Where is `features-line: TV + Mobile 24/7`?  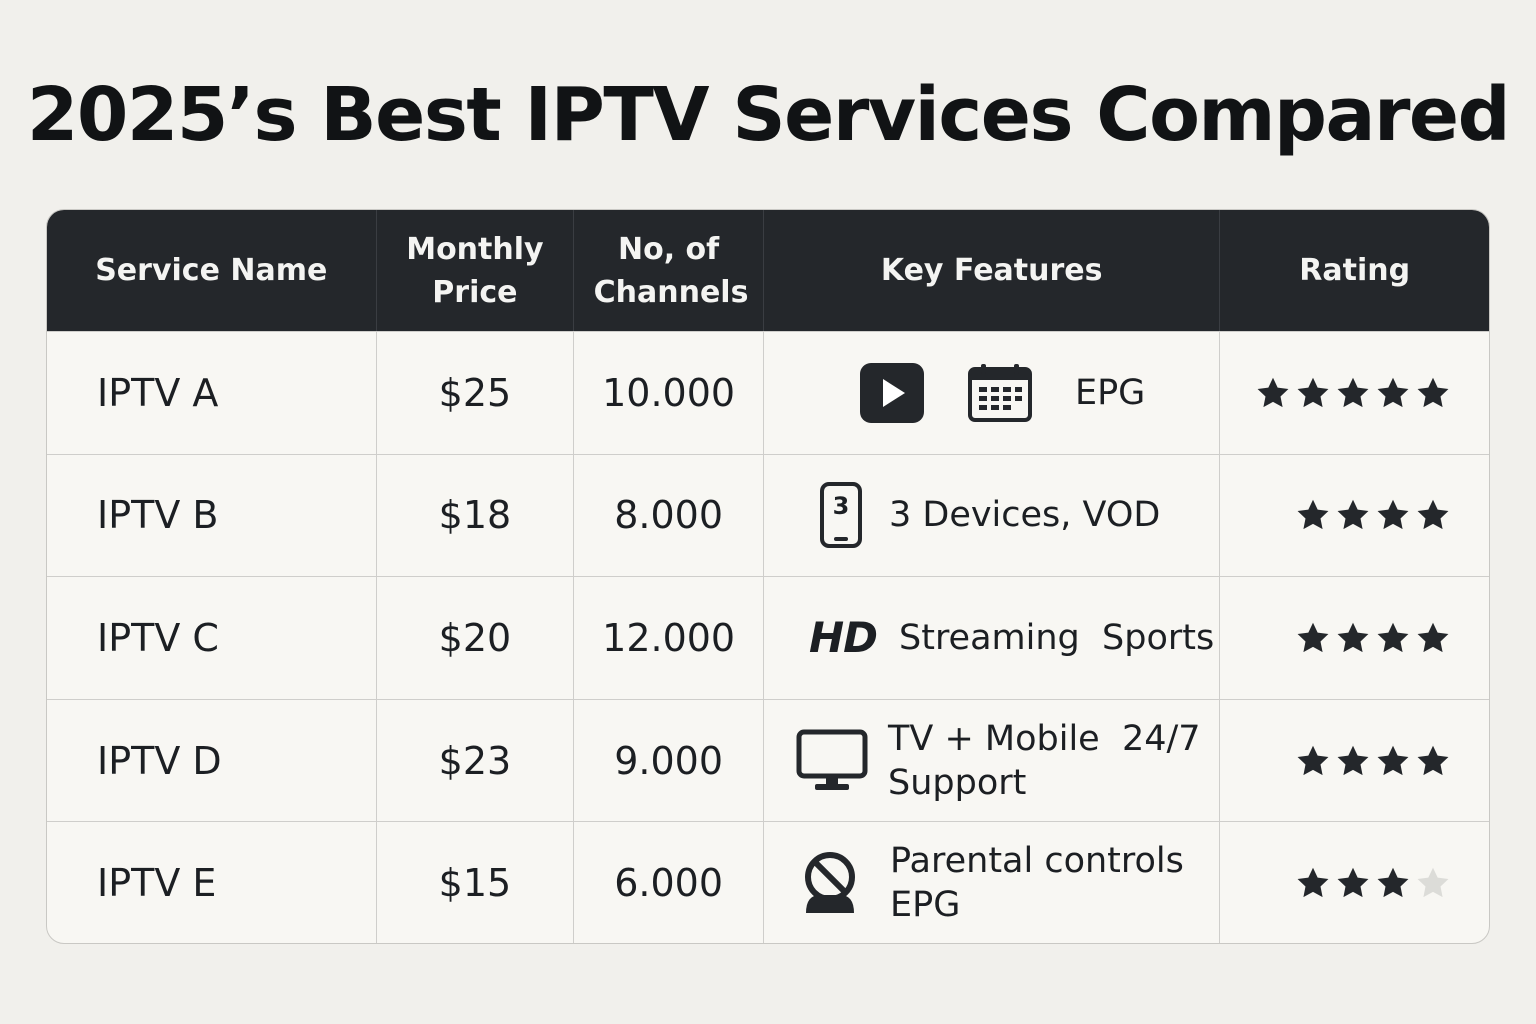
features-line: TV + Mobile 24/7 is located at coordinates (1044, 738).